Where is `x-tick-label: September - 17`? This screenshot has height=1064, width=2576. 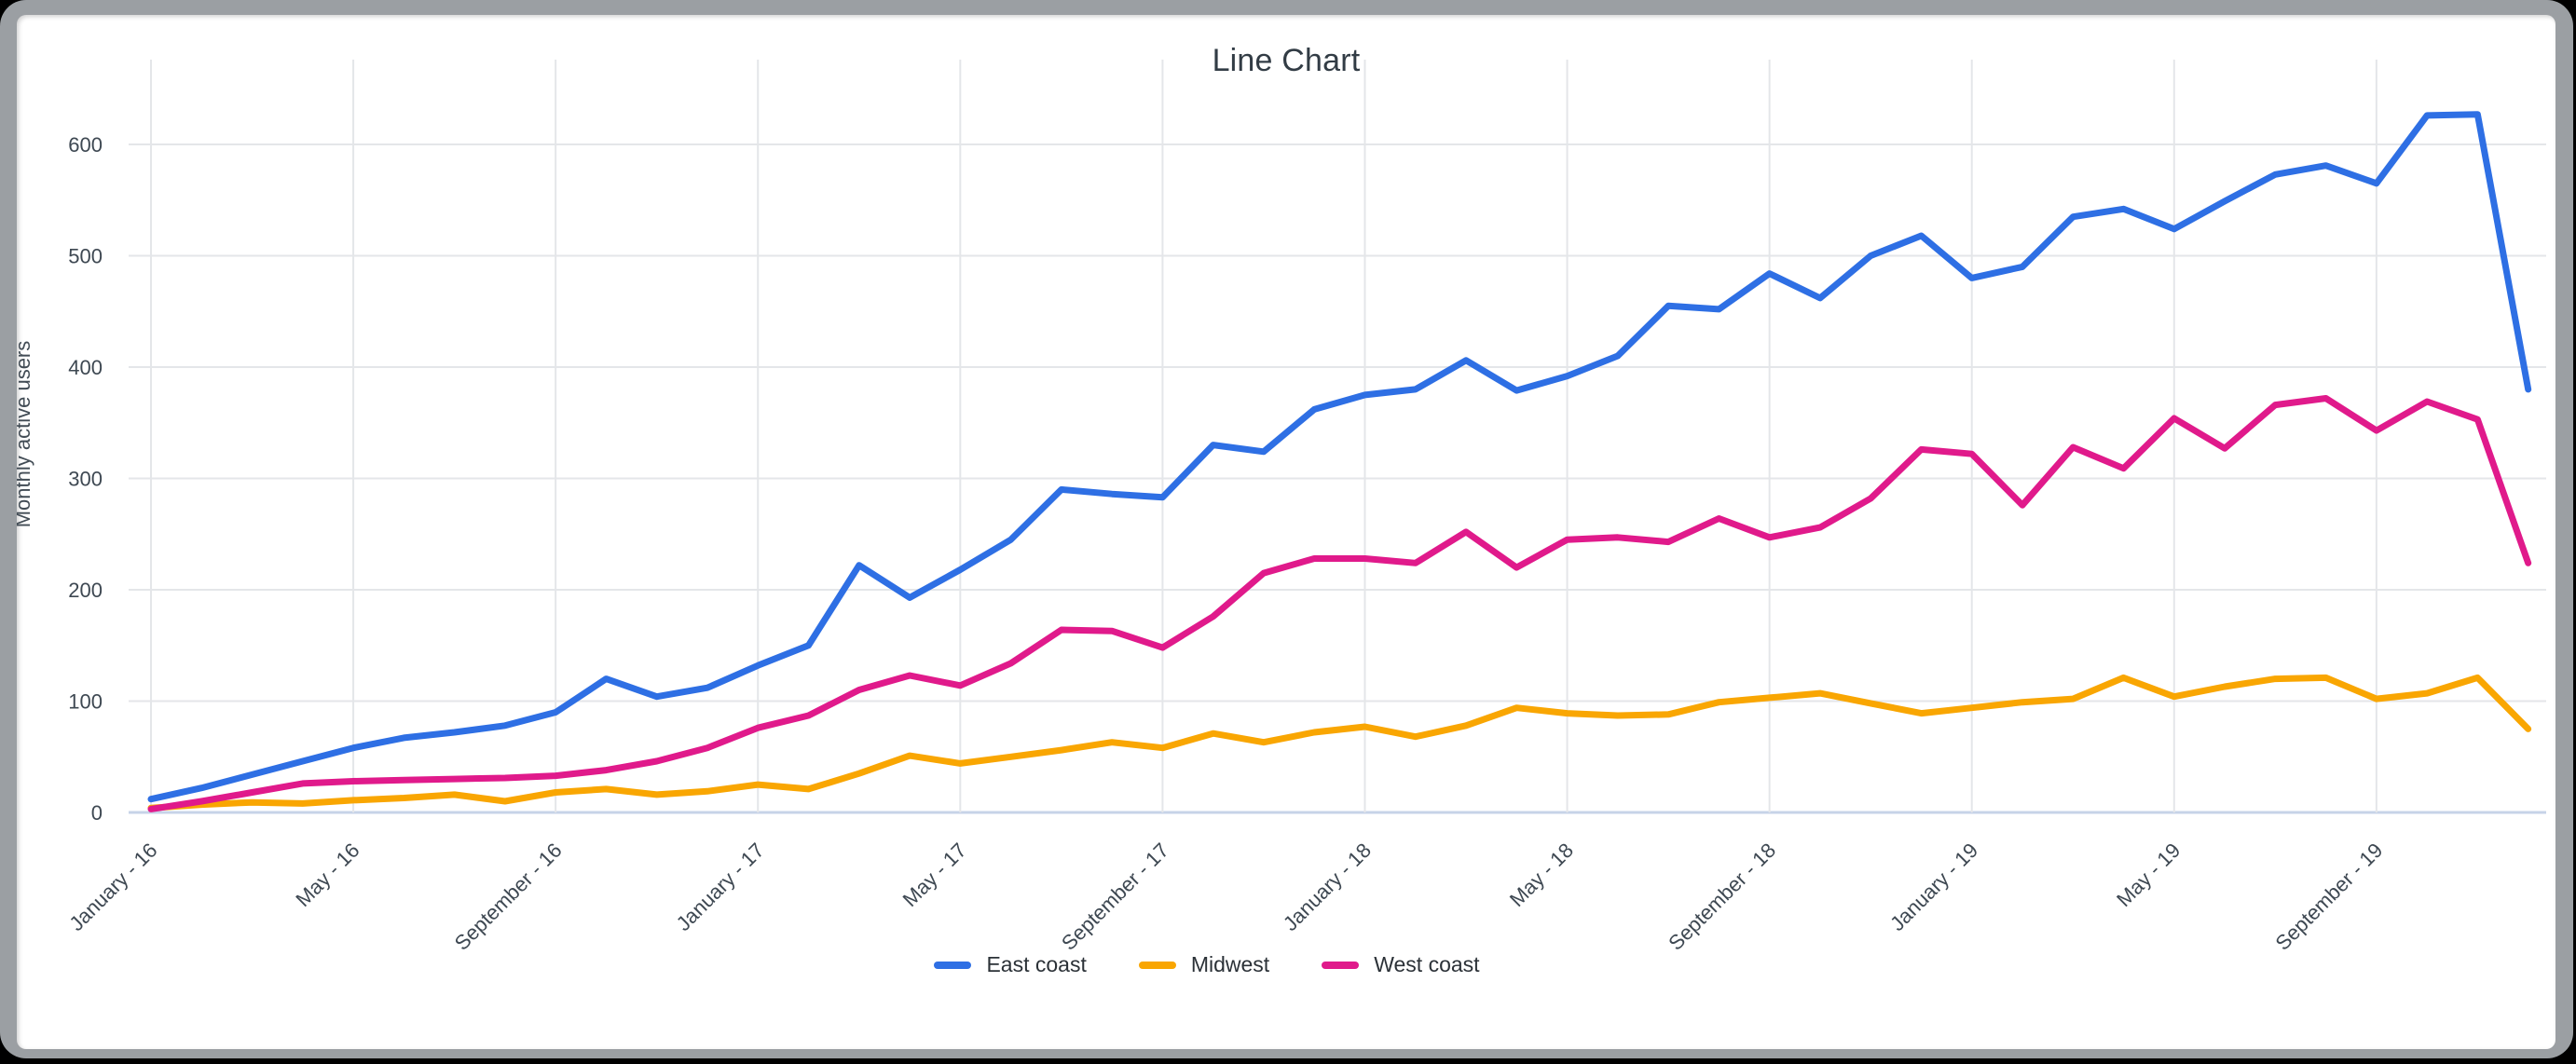
x-tick-label: September - 17 is located at coordinates (1115, 897).